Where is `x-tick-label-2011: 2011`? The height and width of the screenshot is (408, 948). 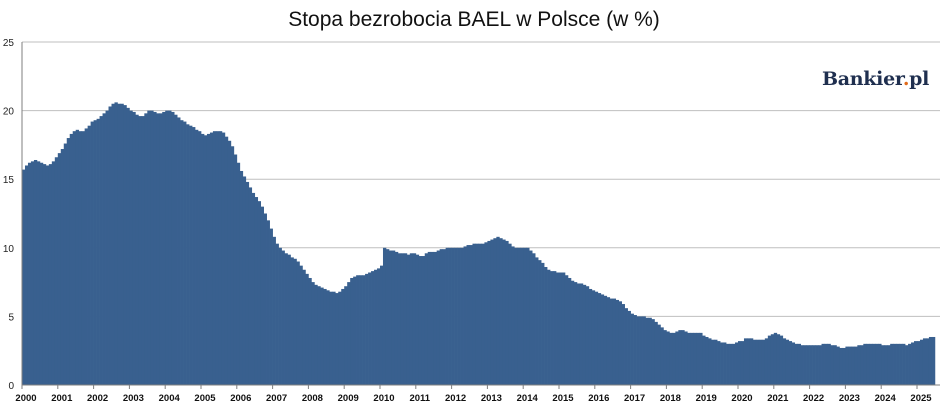 x-tick-label-2011: 2011 is located at coordinates (419, 398).